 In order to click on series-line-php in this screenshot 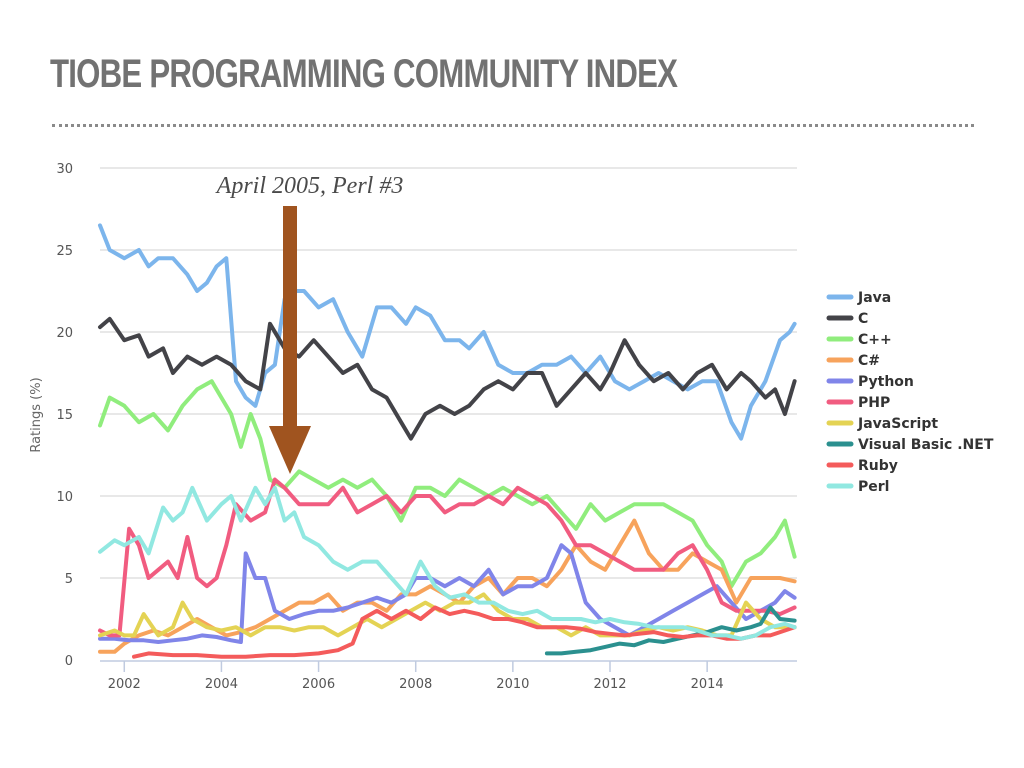, I will do `click(447, 557)`.